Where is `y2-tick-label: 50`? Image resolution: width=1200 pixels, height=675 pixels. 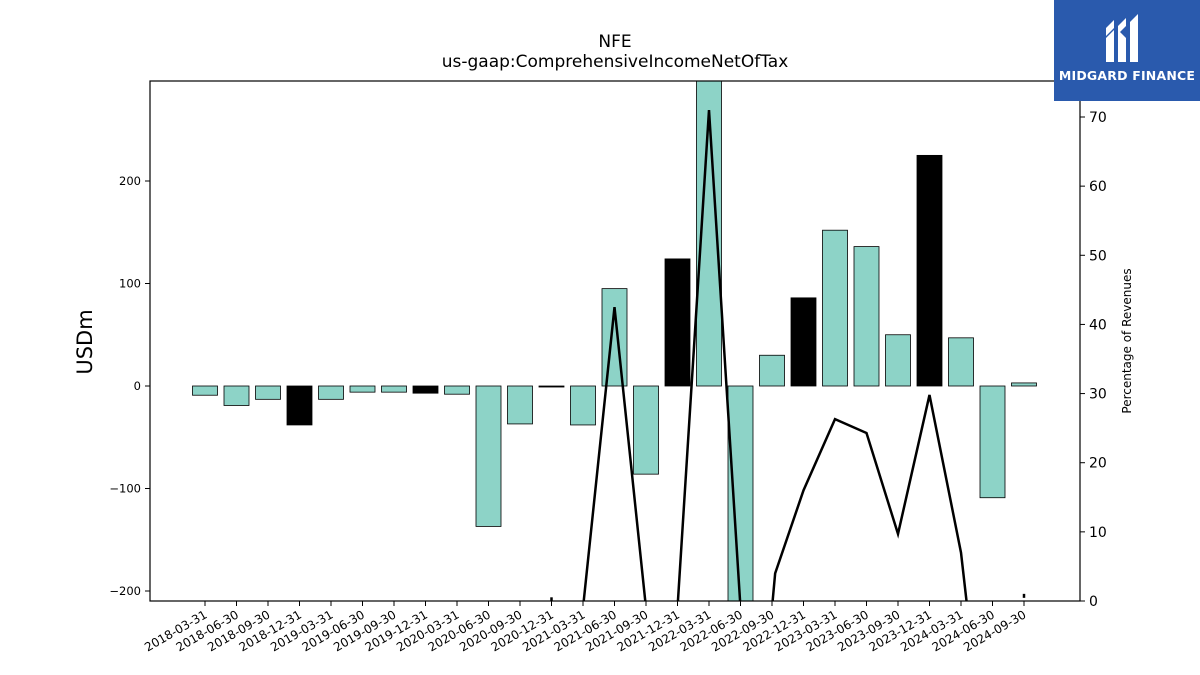
y2-tick-label: 50 is located at coordinates (1098, 256).